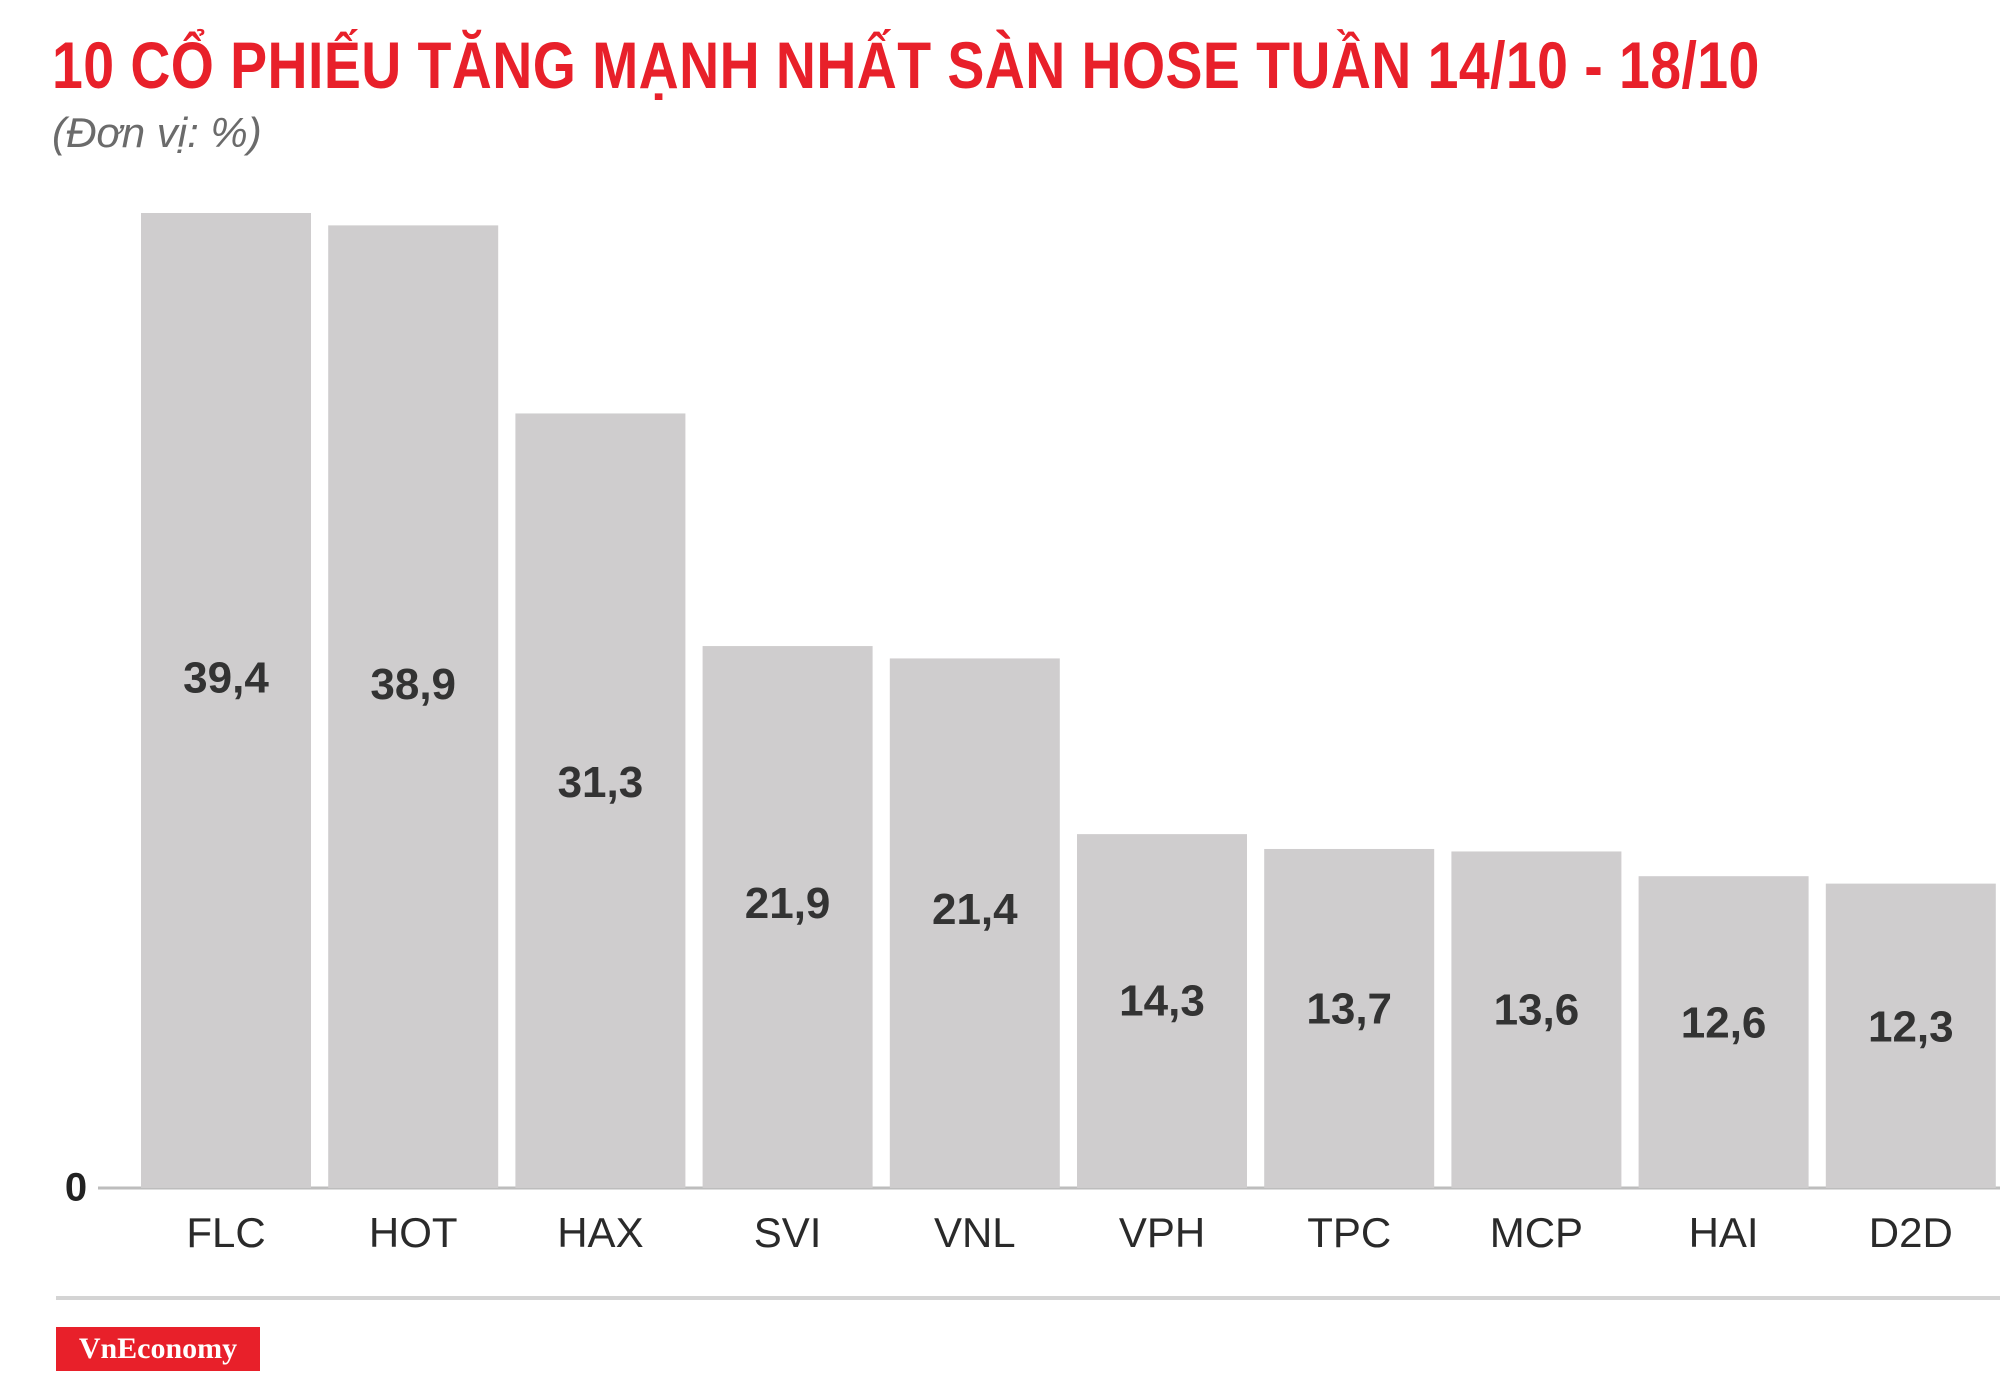  What do you see at coordinates (413, 684) in the screenshot?
I see `bar-value-label: 38,9` at bounding box center [413, 684].